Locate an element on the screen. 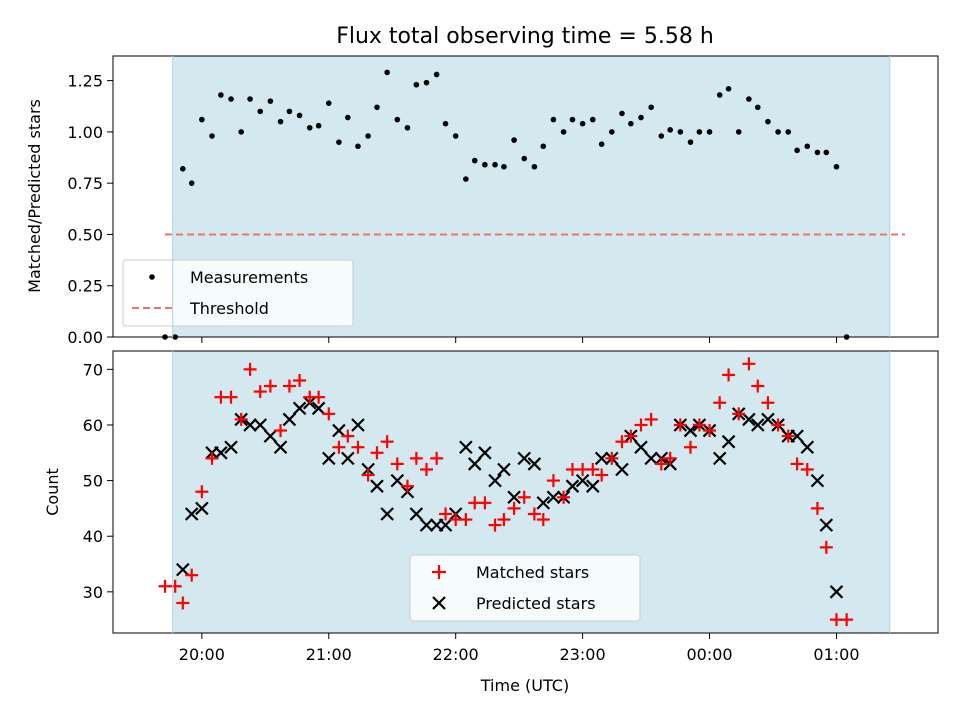 The height and width of the screenshot is (720, 960). y-tick-label: 70 is located at coordinates (93, 369).